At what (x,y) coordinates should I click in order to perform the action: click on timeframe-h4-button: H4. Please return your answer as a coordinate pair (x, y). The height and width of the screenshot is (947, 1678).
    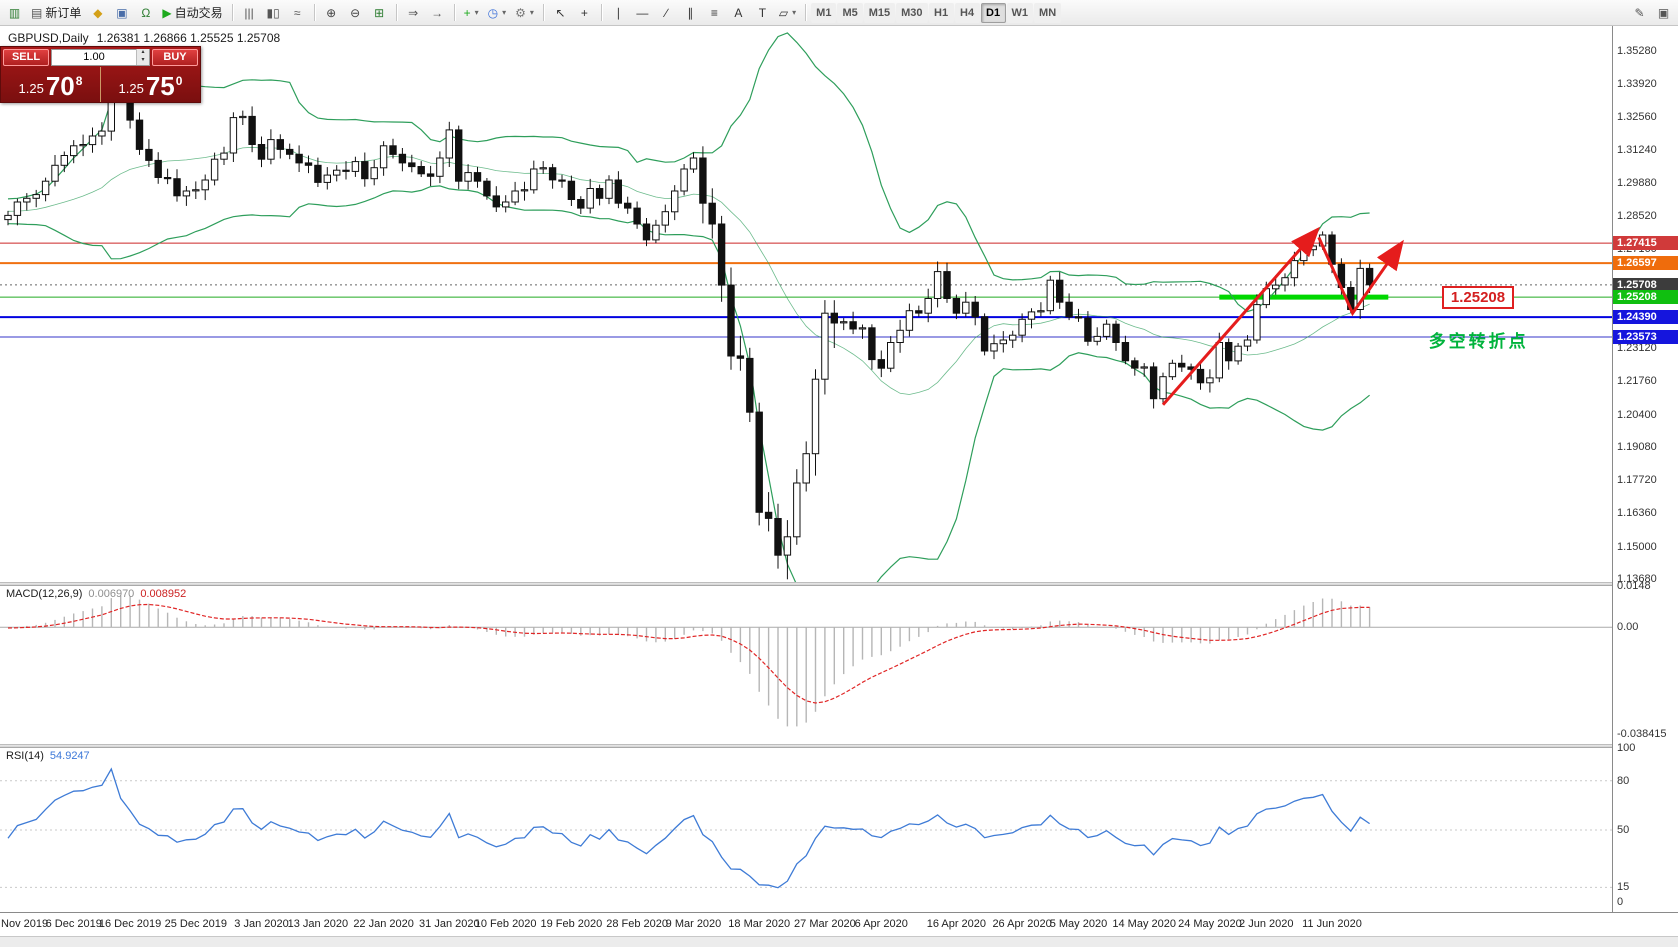
    Looking at the image, I should click on (967, 12).